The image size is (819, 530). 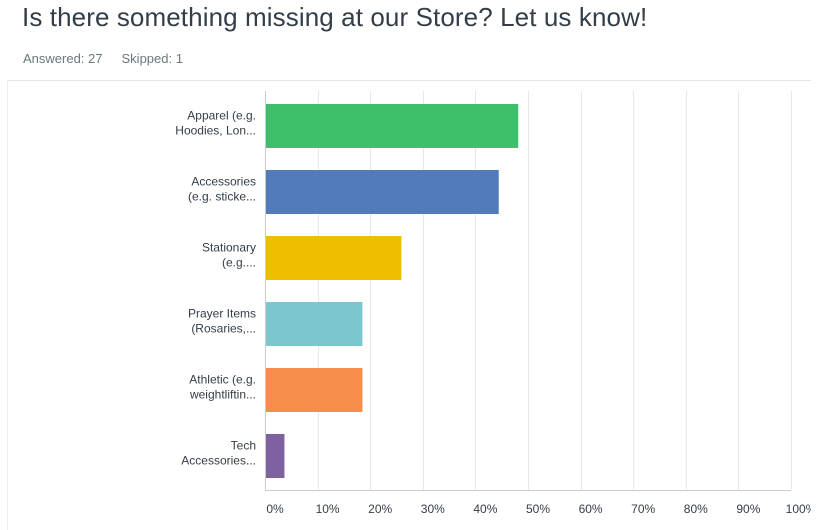 I want to click on x-tick-label: 60%, so click(x=591, y=509).